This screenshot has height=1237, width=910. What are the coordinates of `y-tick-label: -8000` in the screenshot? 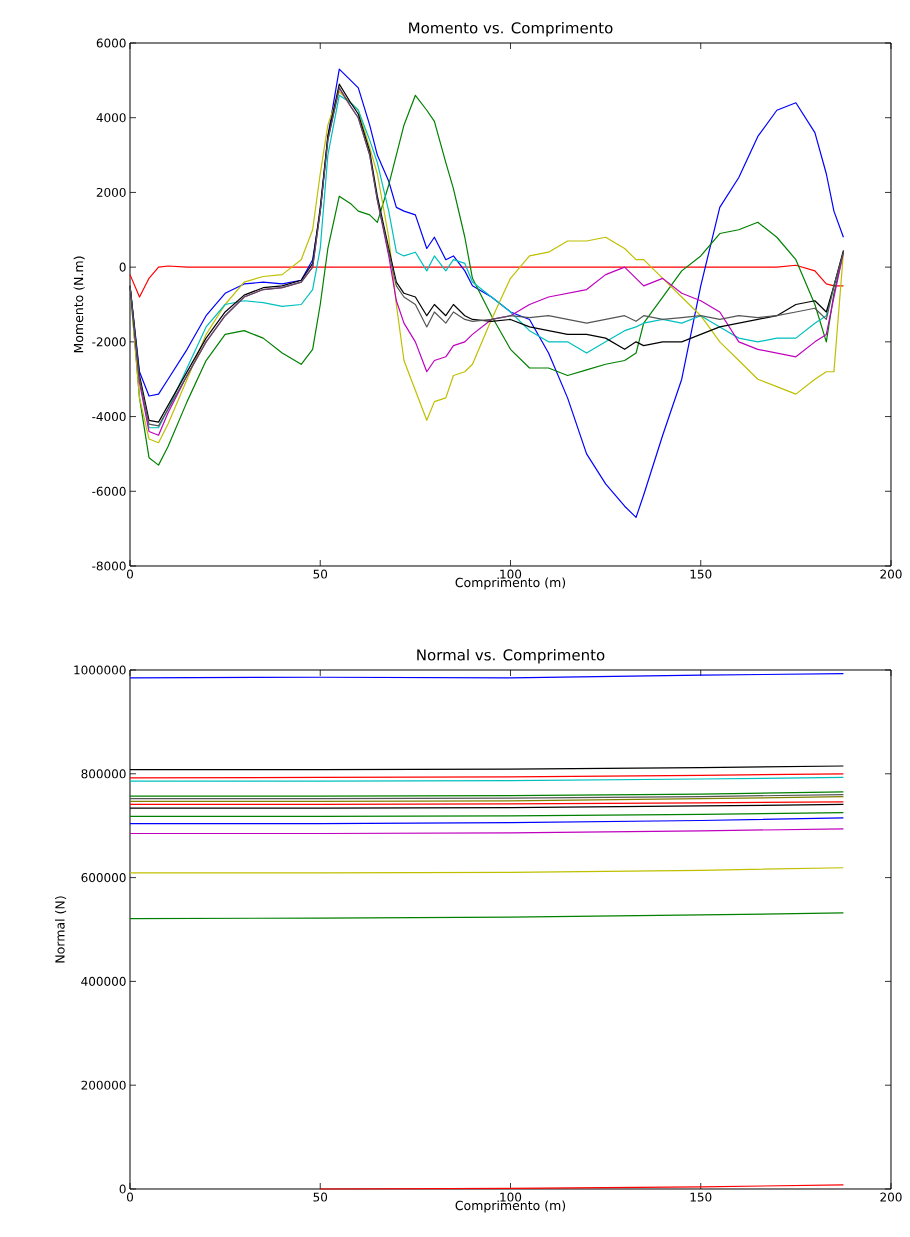 It's located at (109, 566).